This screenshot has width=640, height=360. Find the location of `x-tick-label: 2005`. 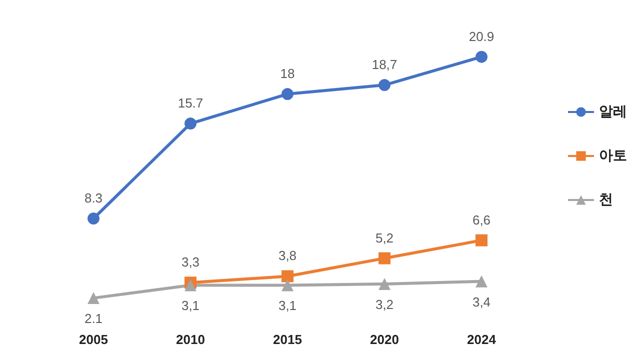

x-tick-label: 2005 is located at coordinates (93, 339).